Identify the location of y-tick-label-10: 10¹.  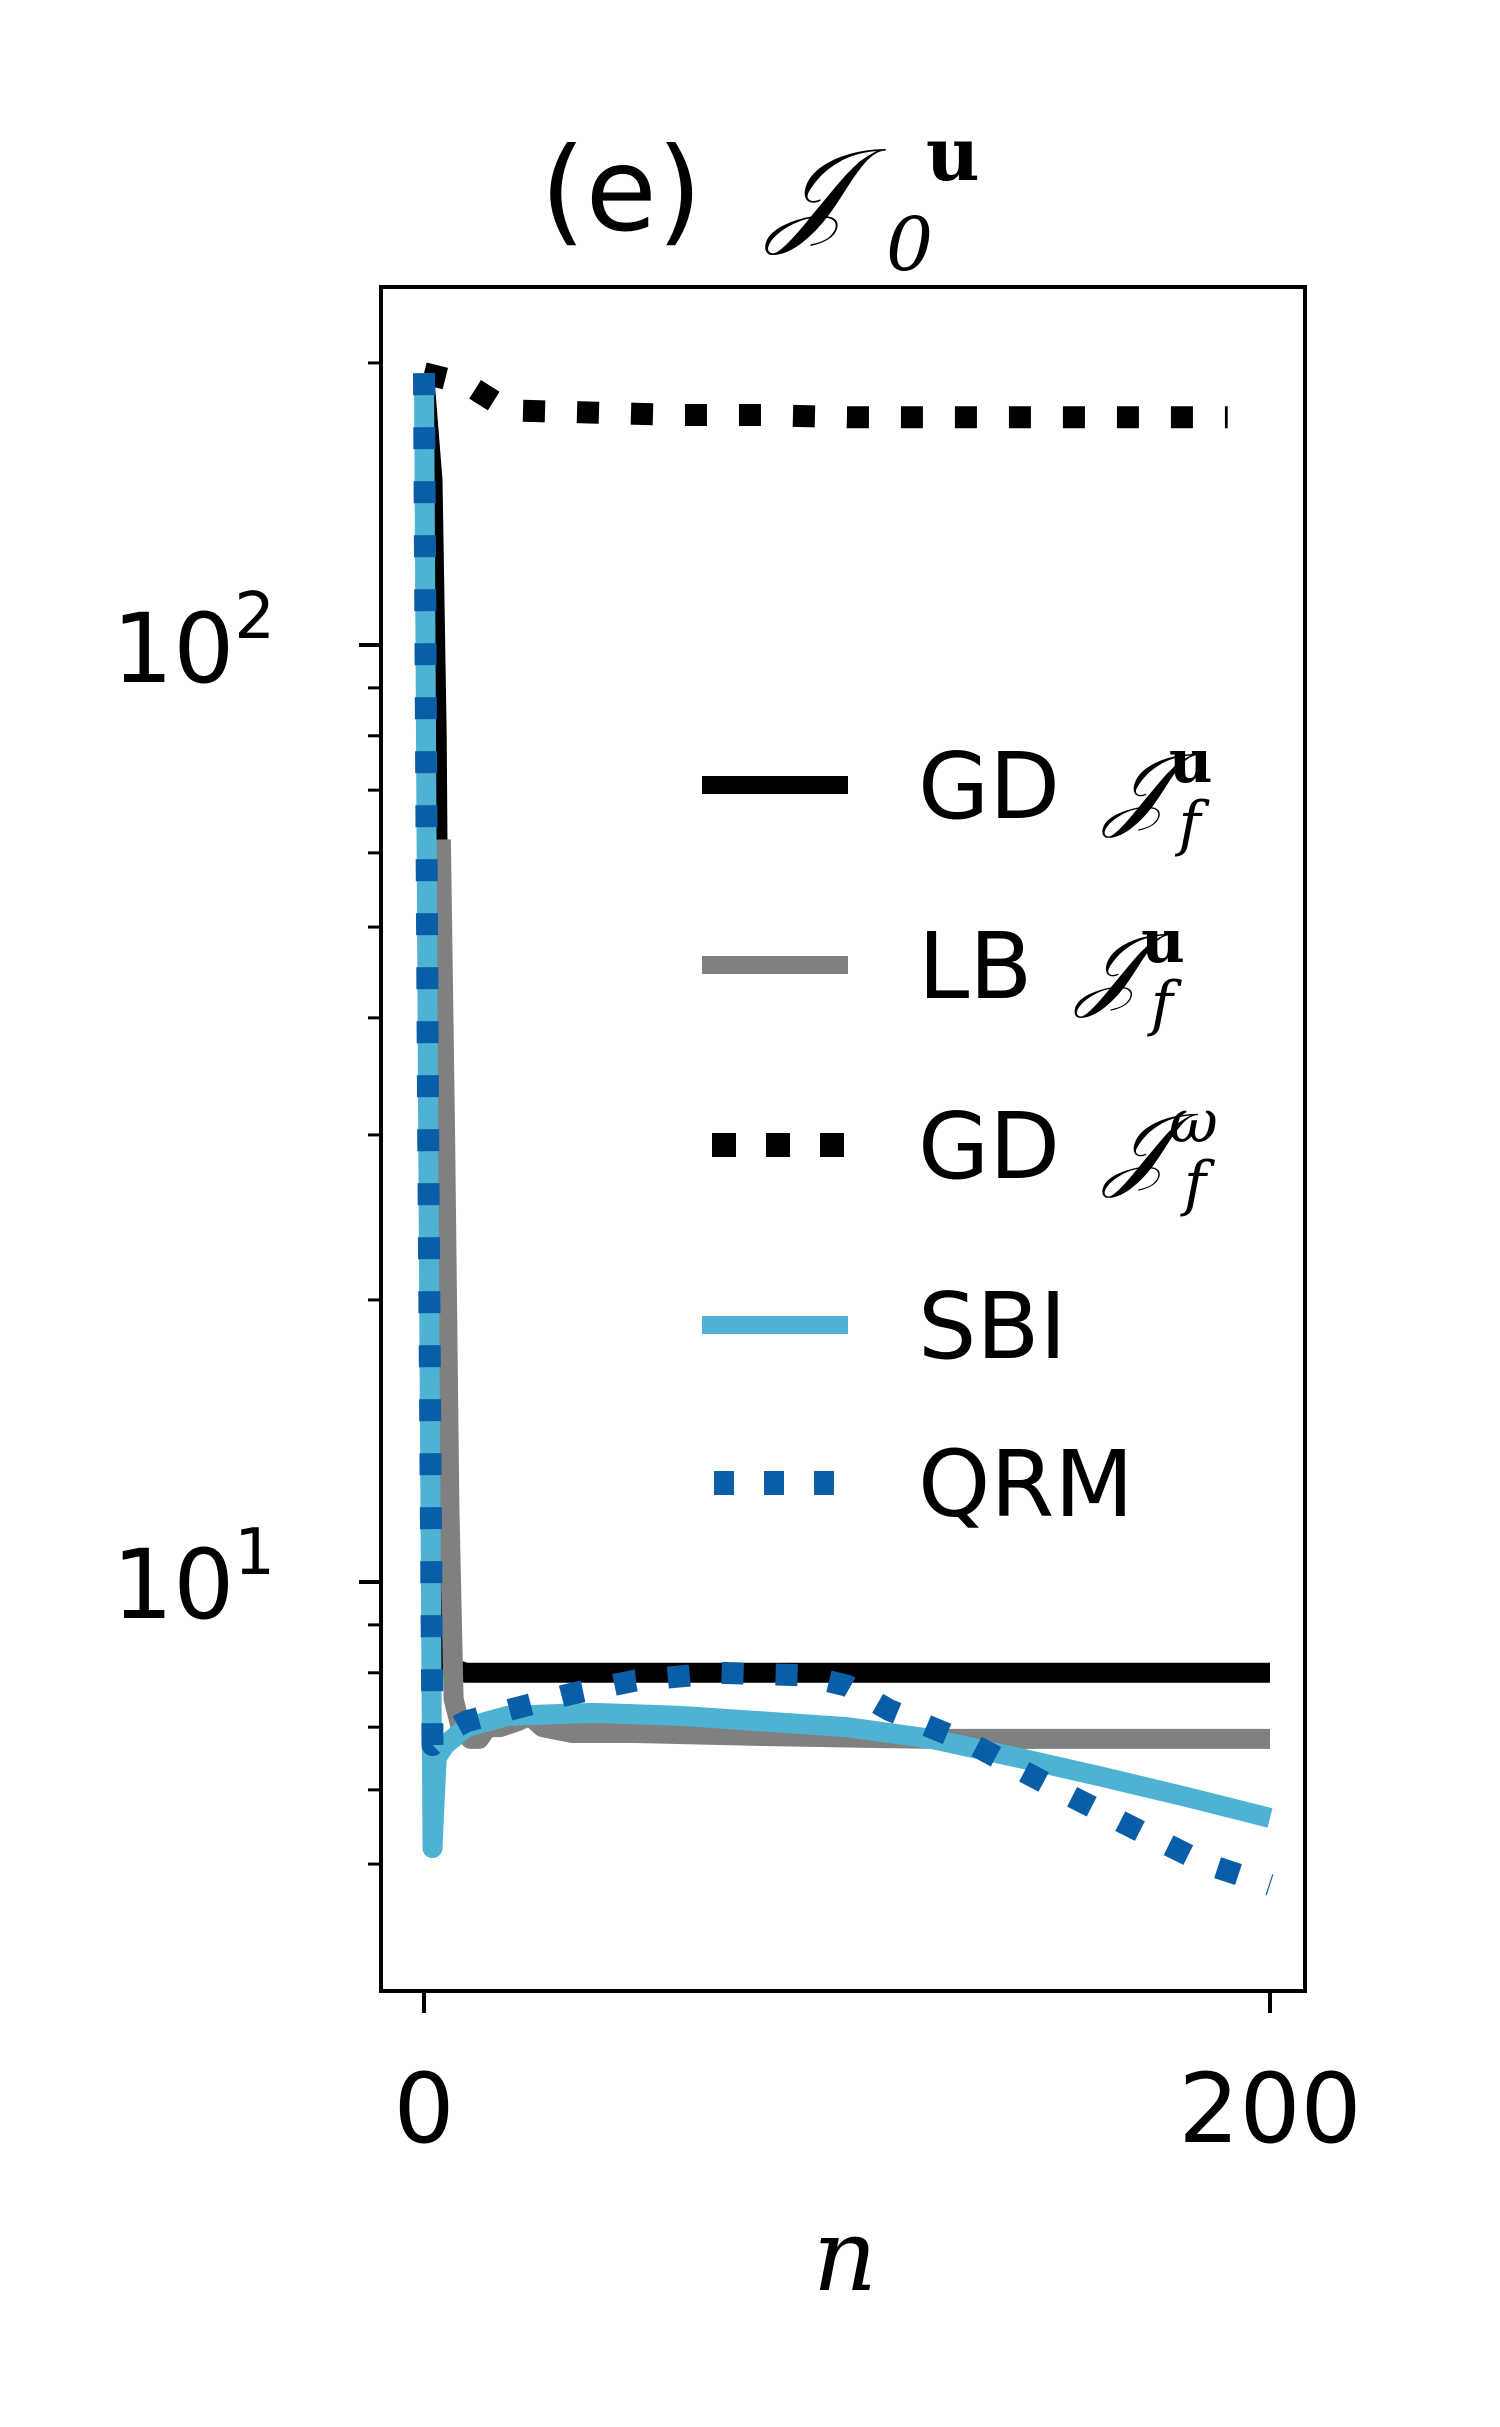
(193, 1578).